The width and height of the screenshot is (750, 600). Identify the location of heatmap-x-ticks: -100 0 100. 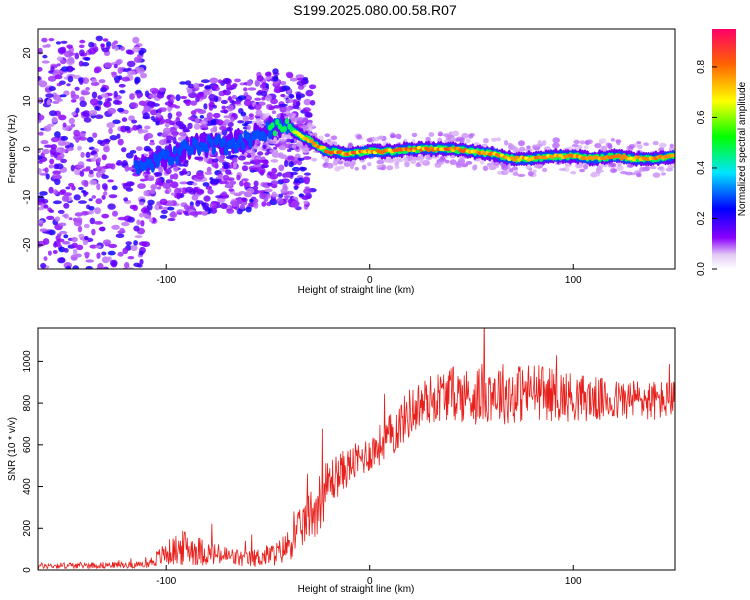
(369, 275).